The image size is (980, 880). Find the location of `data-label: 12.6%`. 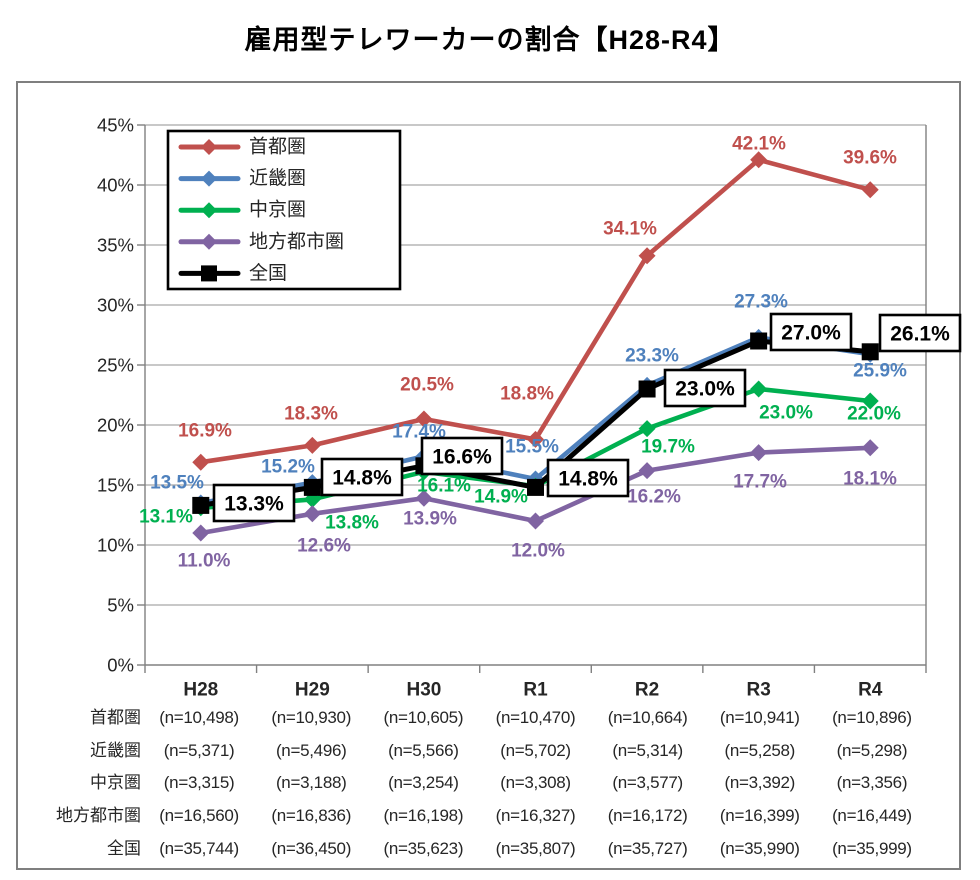

data-label: 12.6% is located at coordinates (324, 546).